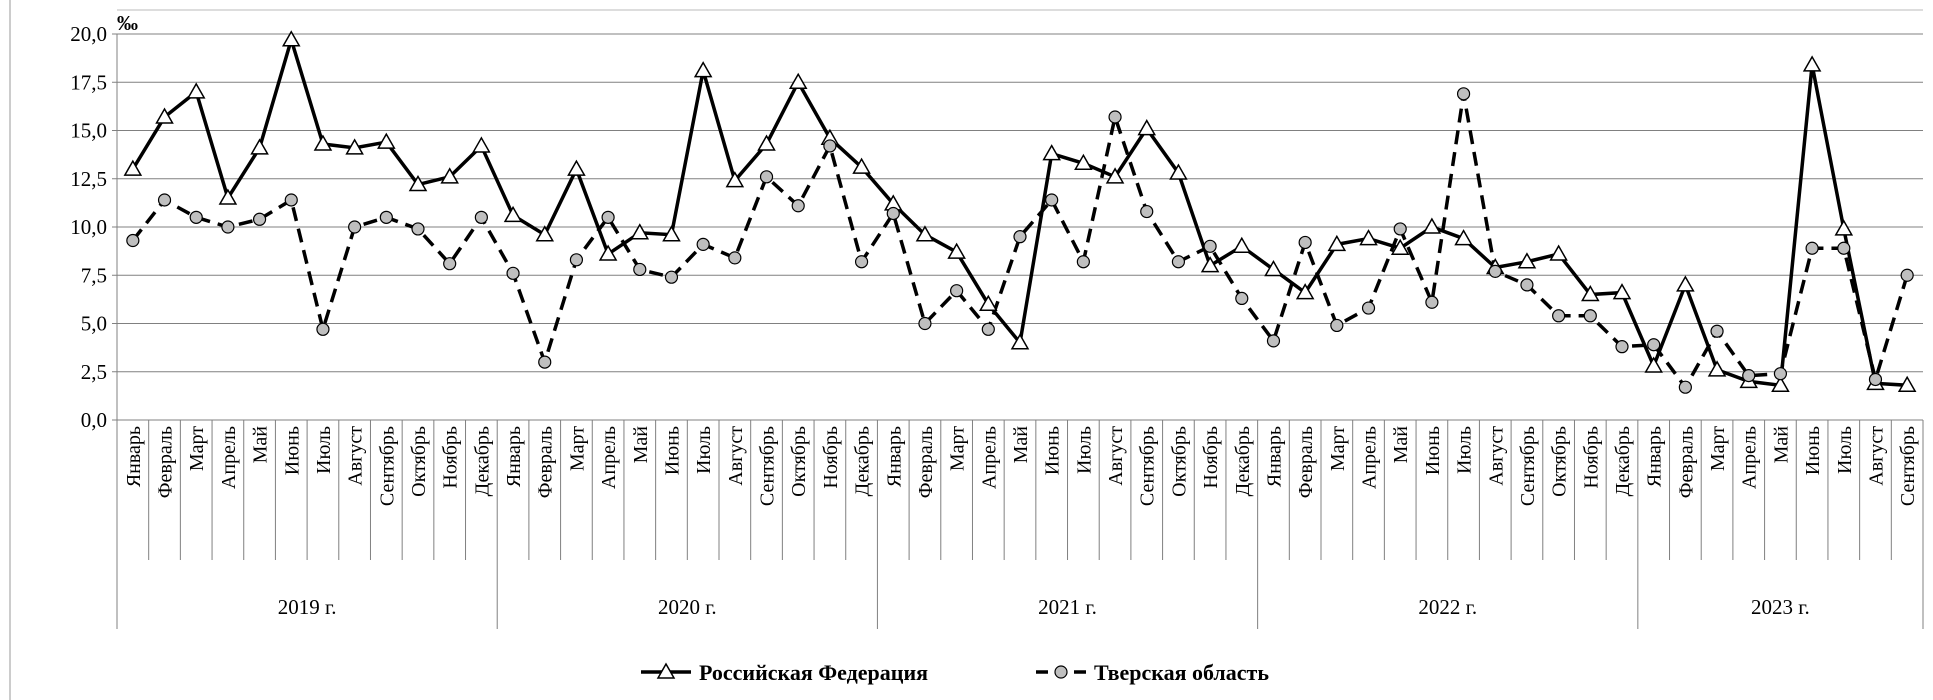 The width and height of the screenshot is (1933, 700). I want to click on y-tick-label: 2,5, so click(94, 372).